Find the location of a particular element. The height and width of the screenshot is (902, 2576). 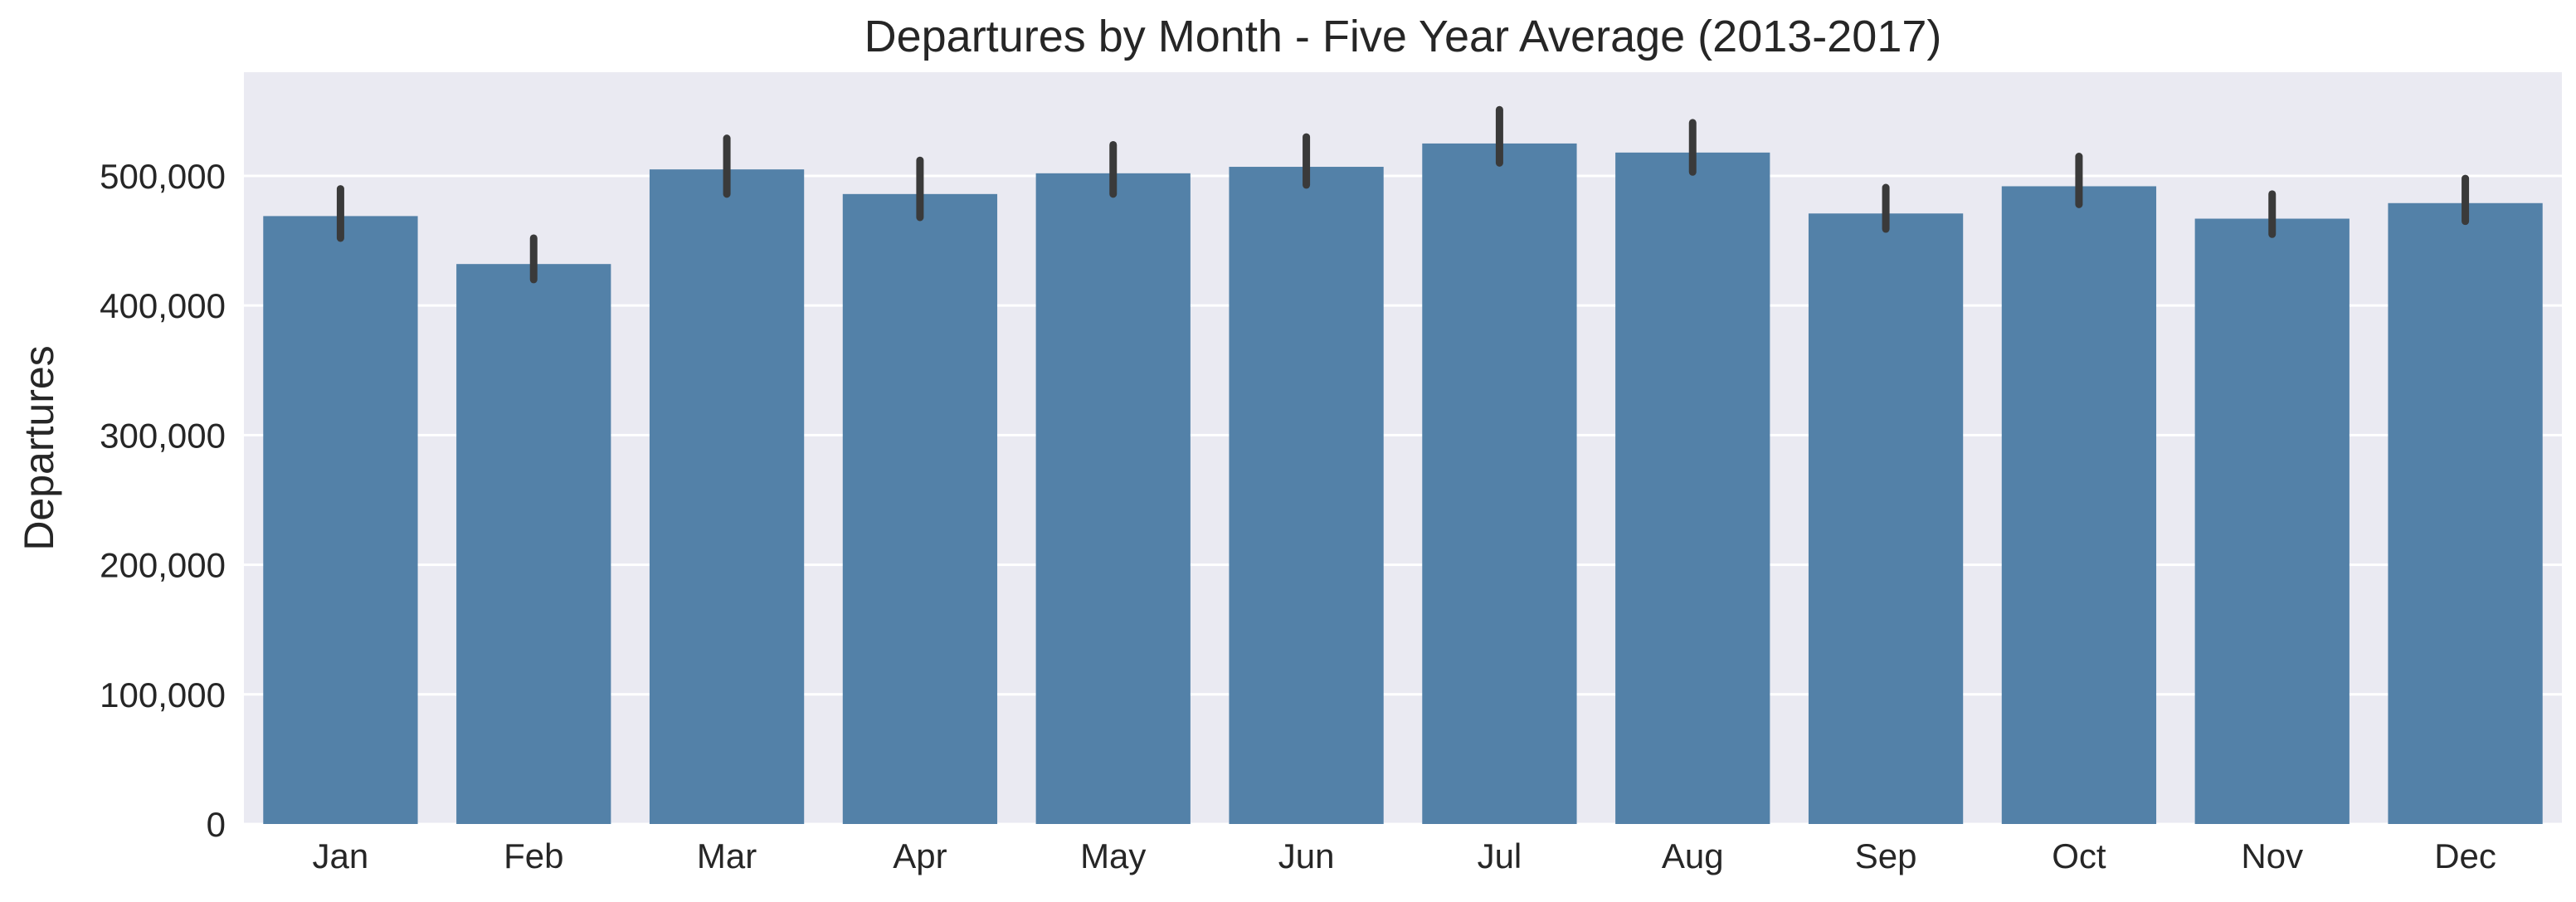

x-tick-label: Jun is located at coordinates (1306, 855).